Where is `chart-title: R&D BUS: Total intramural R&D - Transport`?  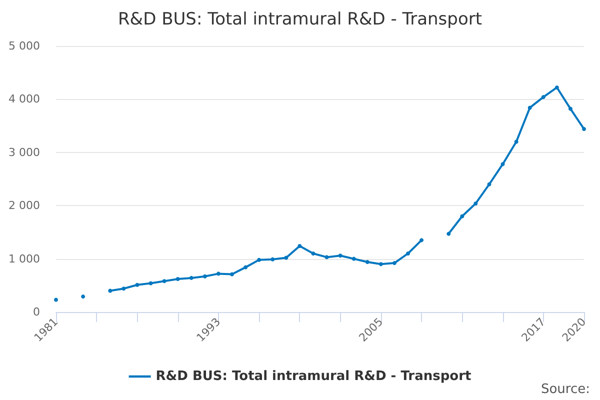 chart-title: R&D BUS: Total intramural R&D - Transport is located at coordinates (300, 20).